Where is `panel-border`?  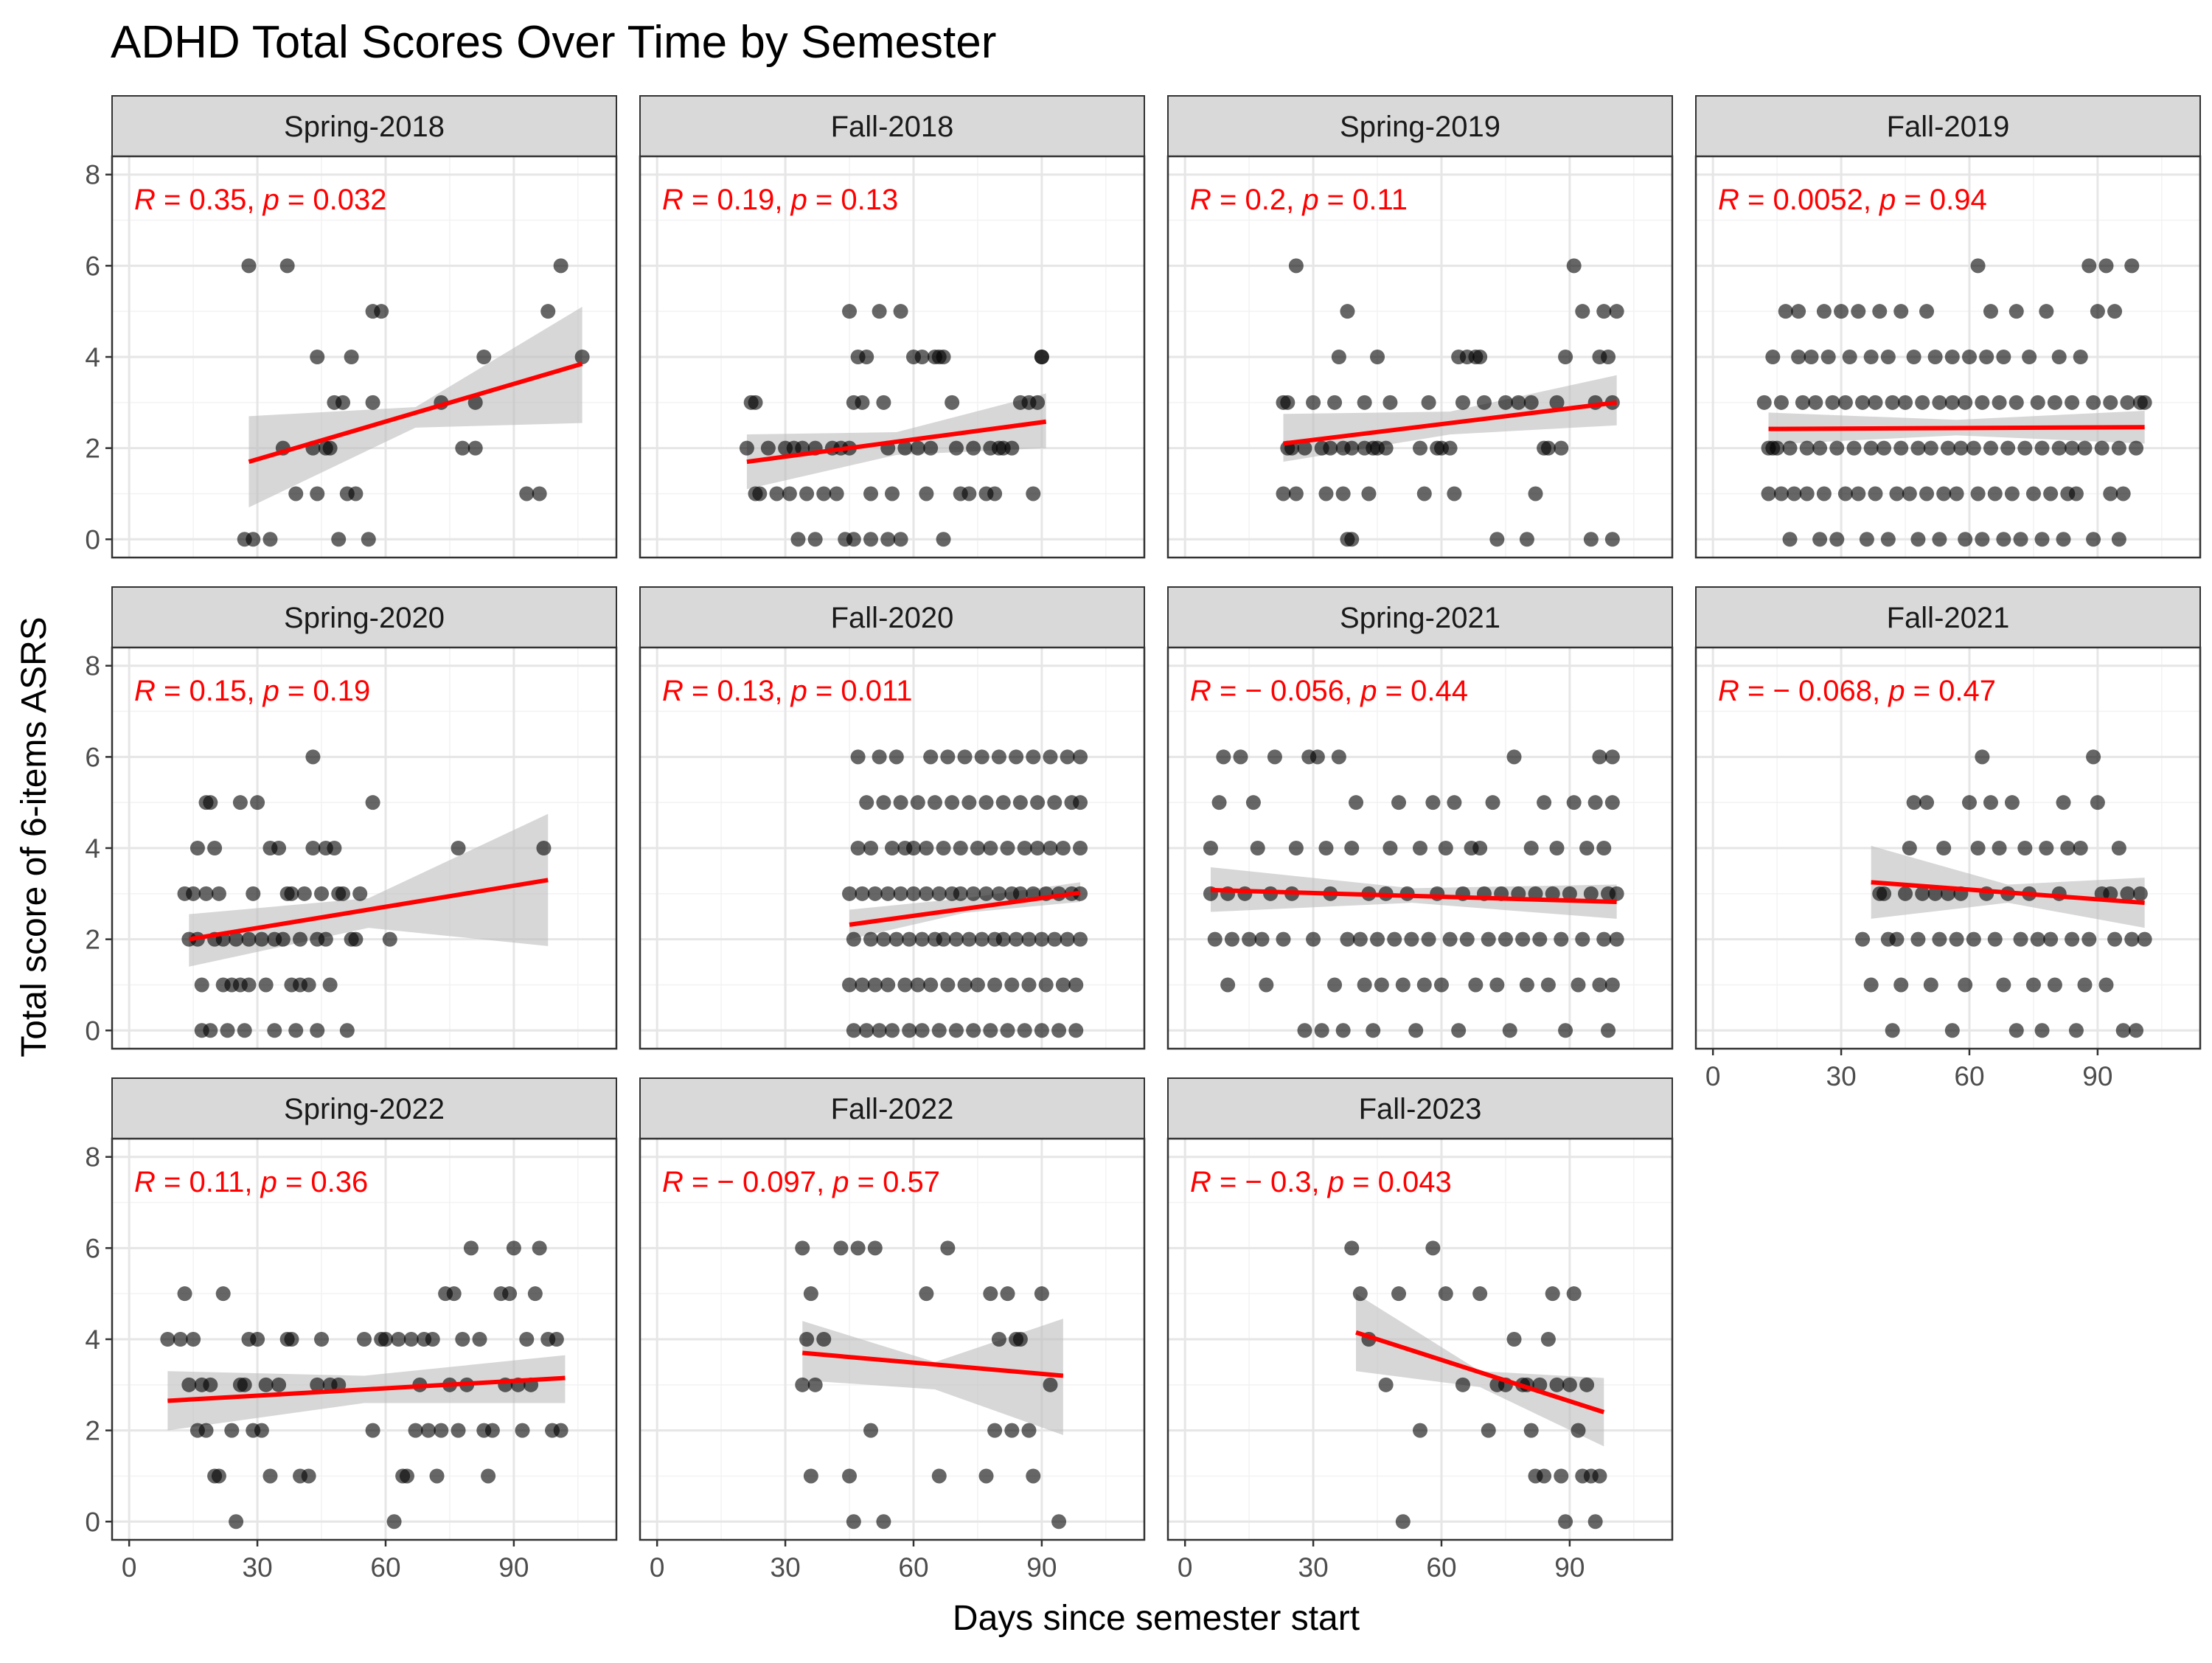
panel-border is located at coordinates (1420, 848).